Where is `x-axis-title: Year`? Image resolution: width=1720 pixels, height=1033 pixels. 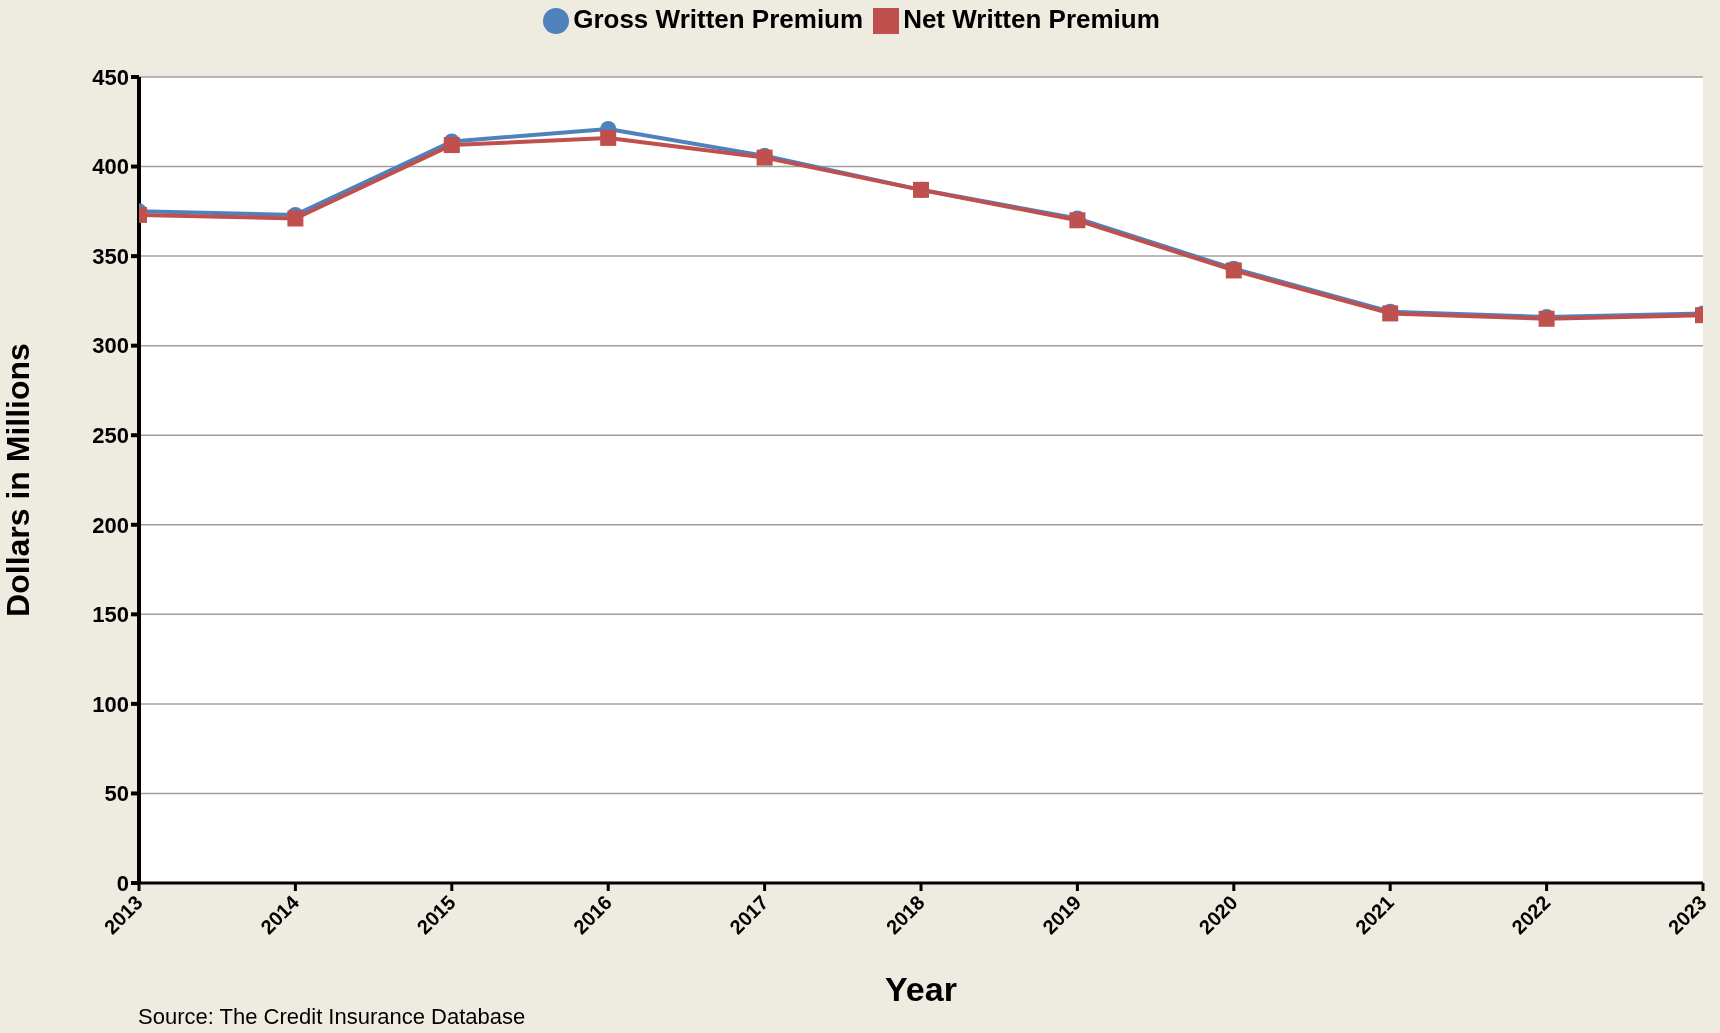
x-axis-title: Year is located at coordinates (921, 989).